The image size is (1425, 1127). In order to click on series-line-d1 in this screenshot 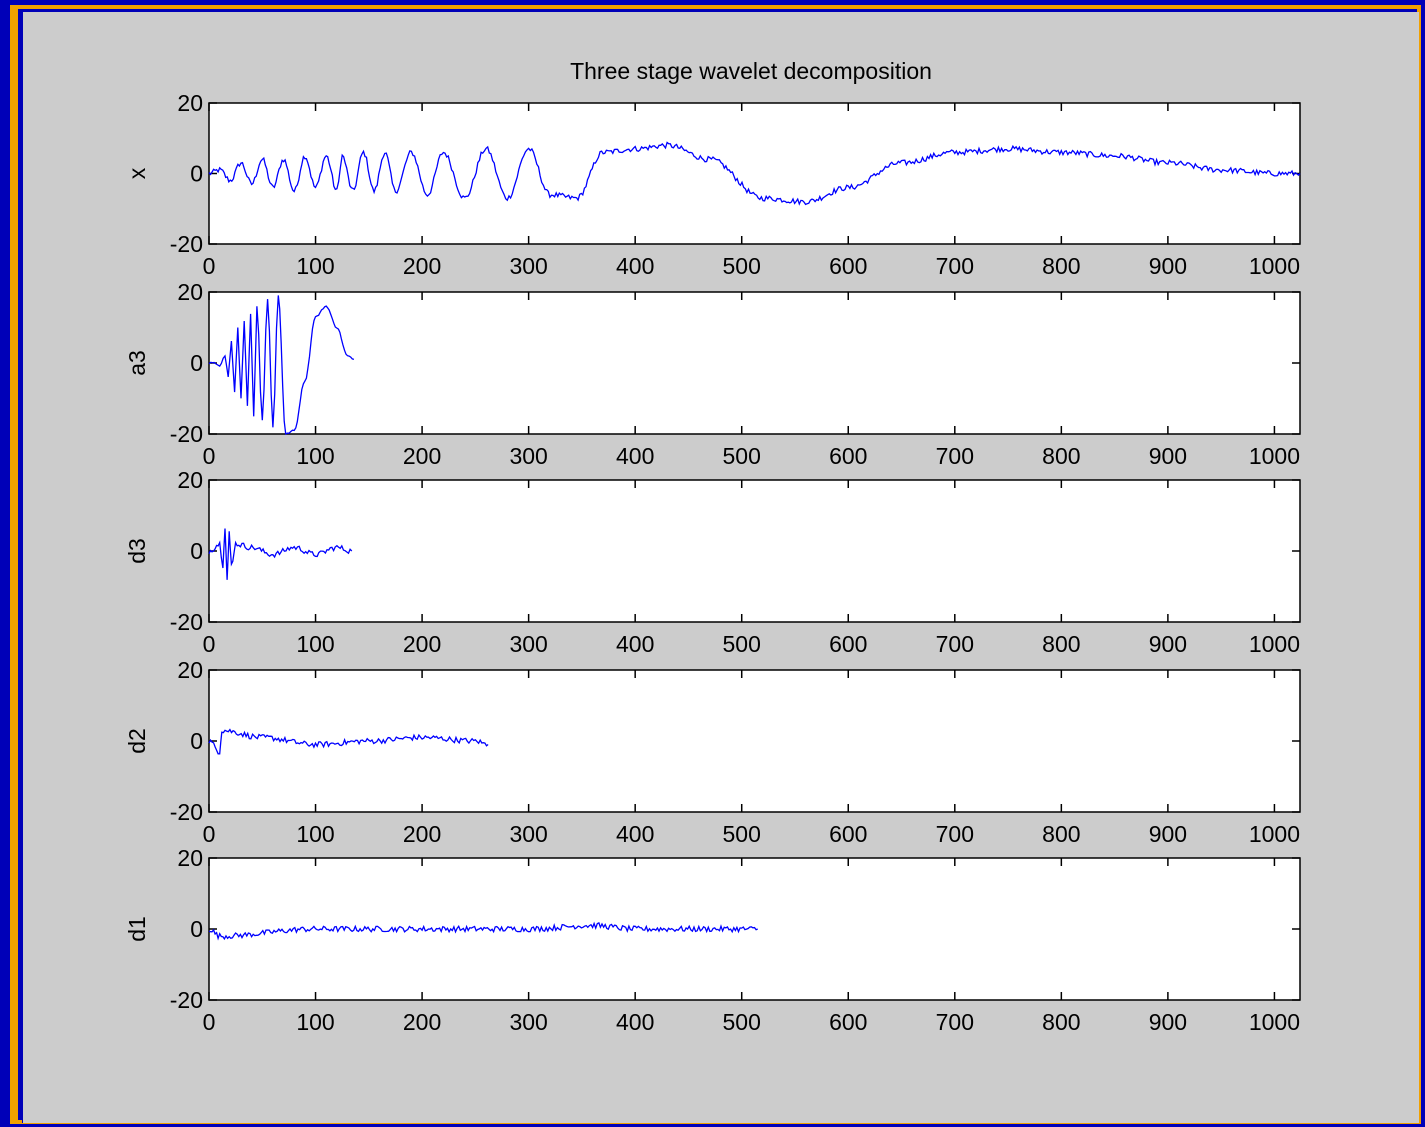, I will do `click(483, 931)`.